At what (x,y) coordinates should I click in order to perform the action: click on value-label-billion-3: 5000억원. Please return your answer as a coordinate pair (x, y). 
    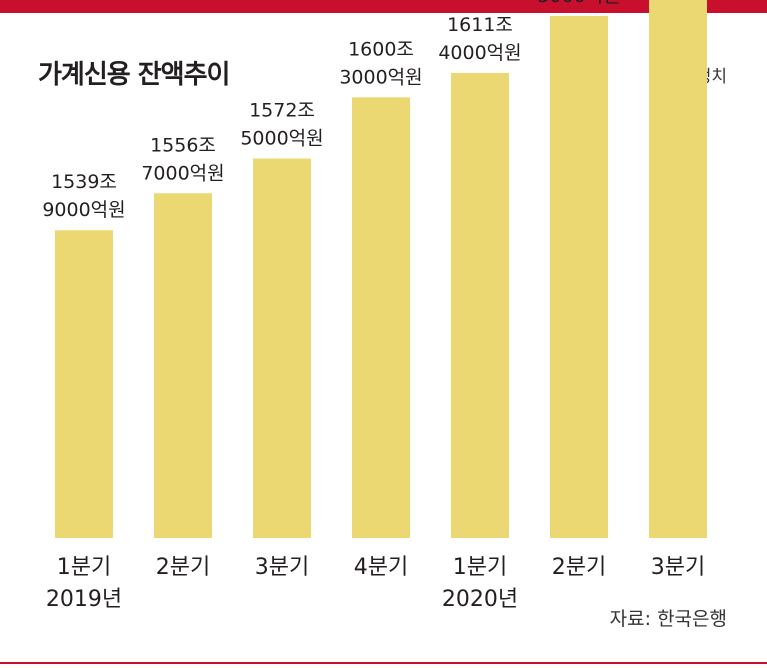
    Looking at the image, I should click on (281, 139).